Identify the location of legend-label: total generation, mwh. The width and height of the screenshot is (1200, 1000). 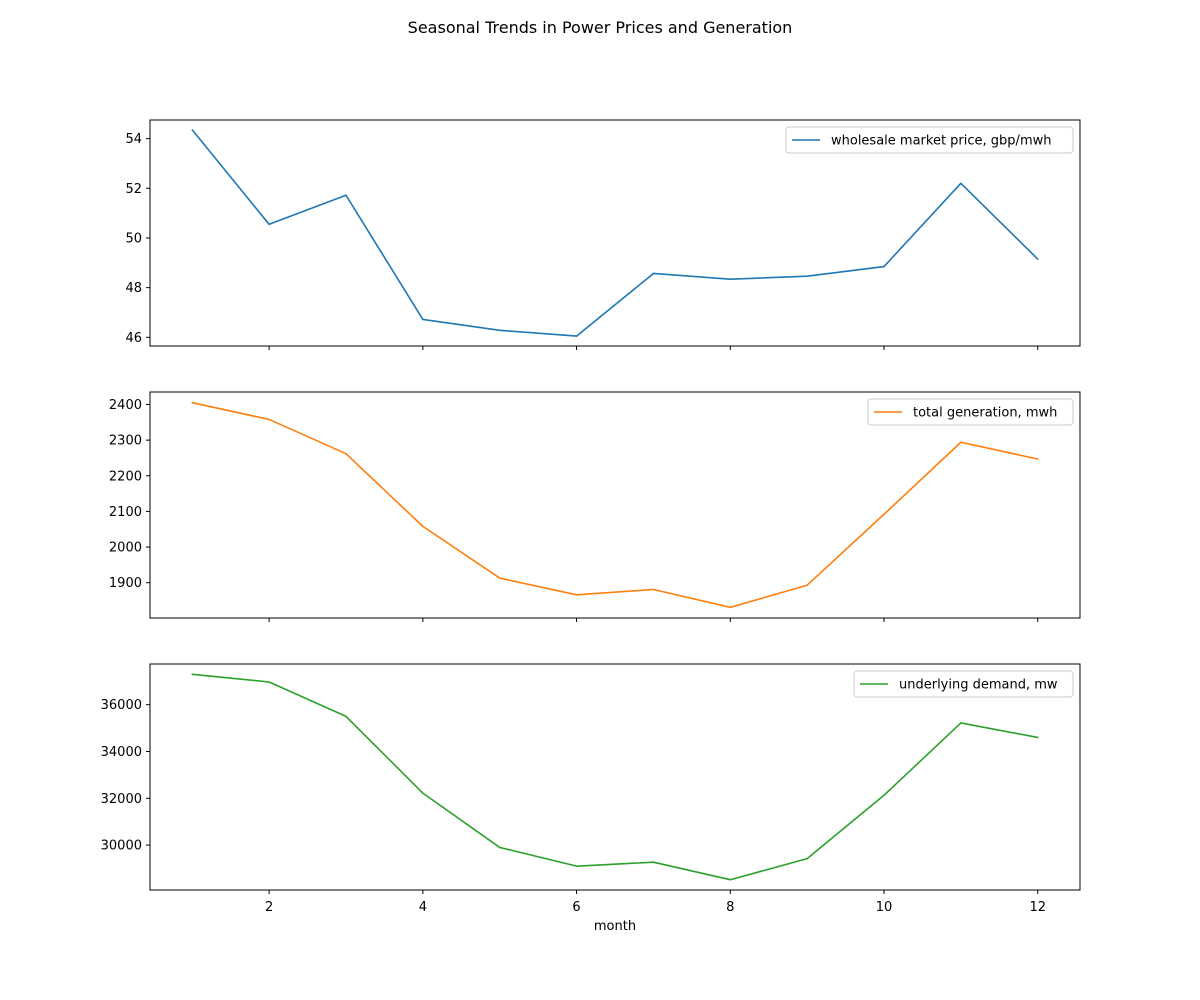
(985, 413).